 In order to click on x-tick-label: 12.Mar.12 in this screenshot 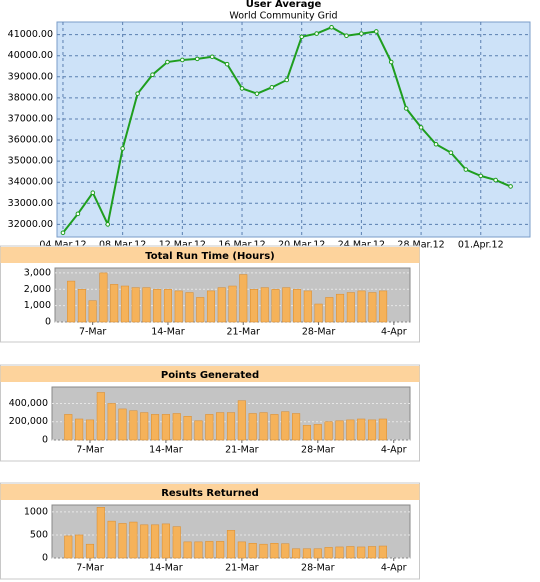, I will do `click(182, 245)`.